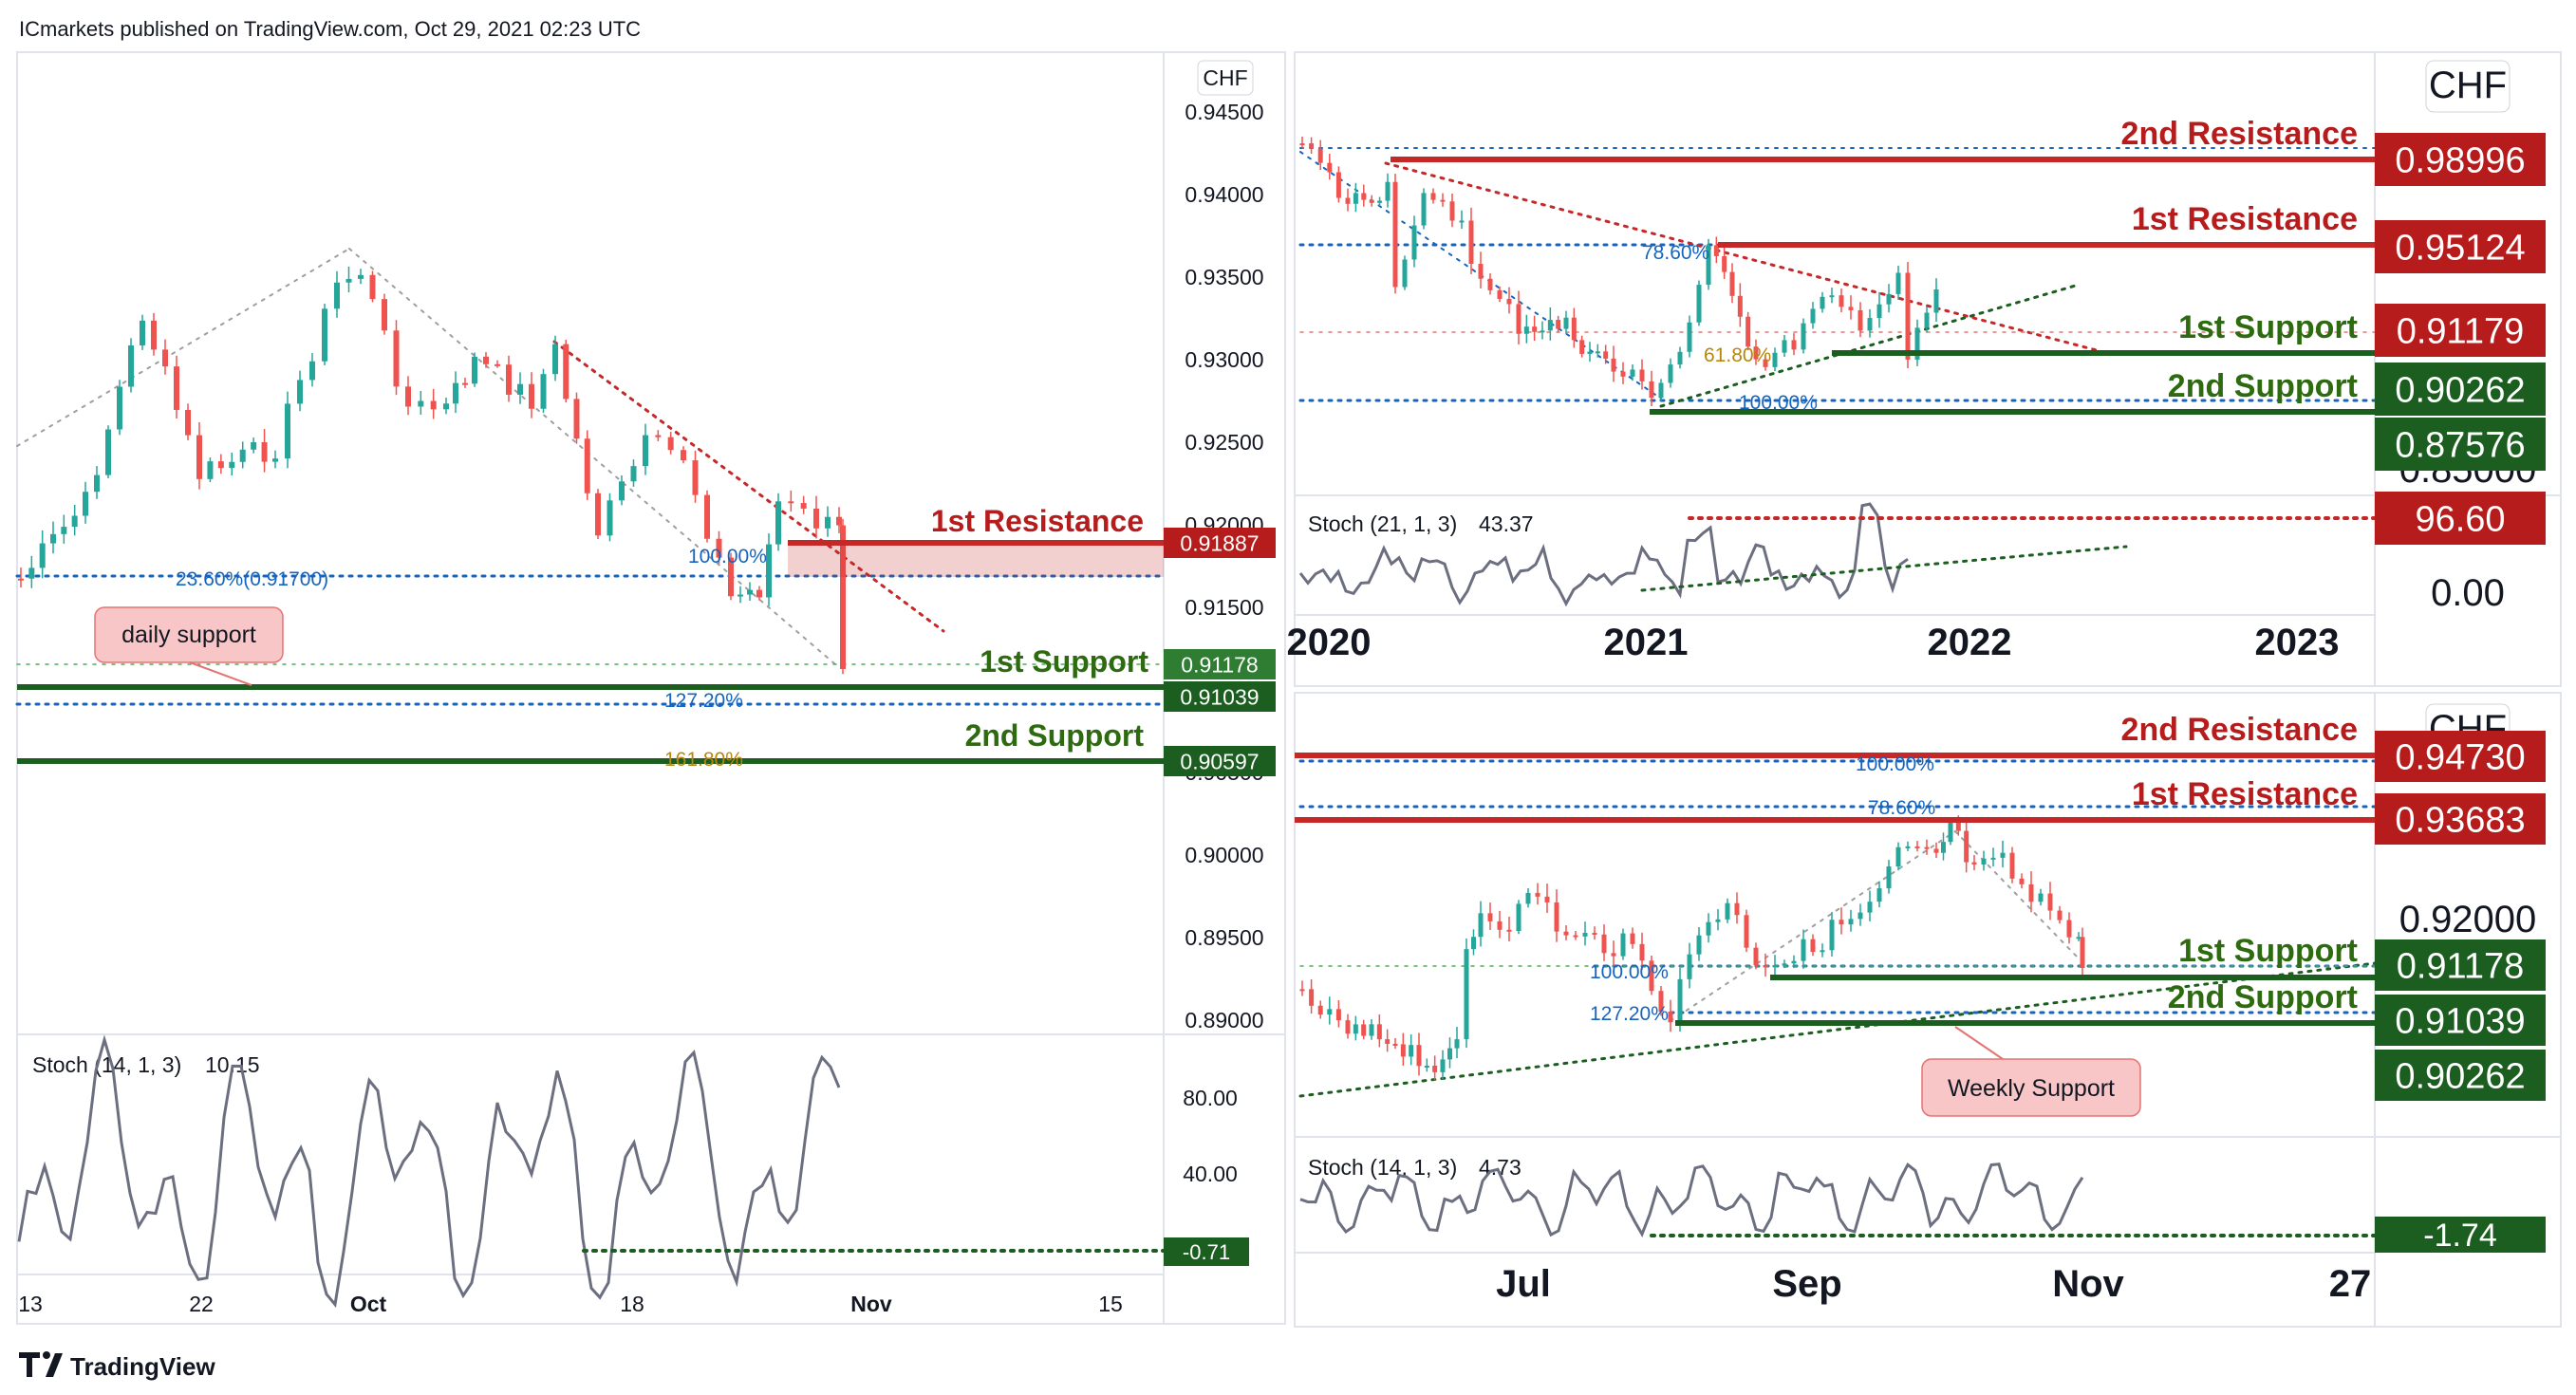 This screenshot has height=1395, width=2576. I want to click on daily-fib-127-label: 127.20%, so click(703, 701).